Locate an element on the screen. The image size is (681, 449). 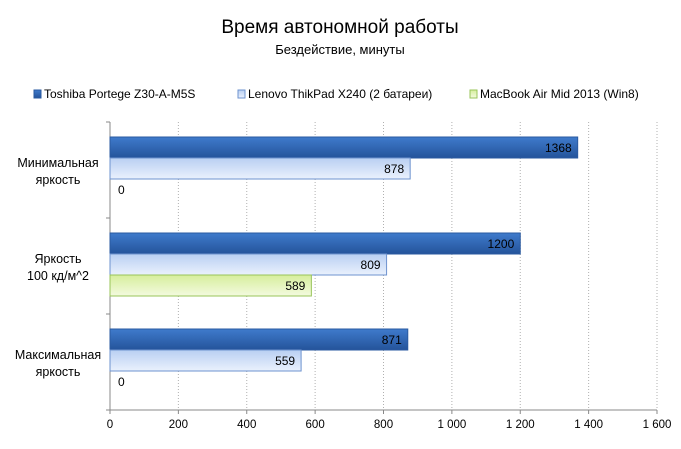
data-label: 589 is located at coordinates (295, 286).